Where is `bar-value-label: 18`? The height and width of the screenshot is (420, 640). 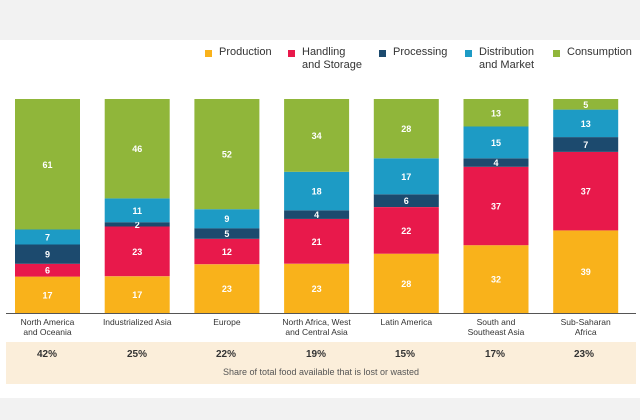 bar-value-label: 18 is located at coordinates (317, 192).